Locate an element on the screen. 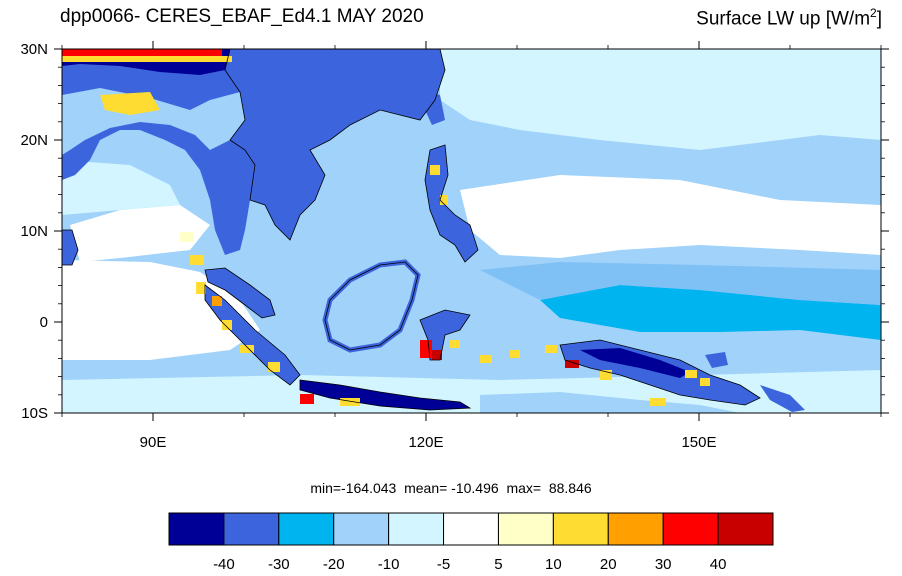 Image resolution: width=902 pixels, height=576 pixels. colorbar-label: 30 is located at coordinates (663, 564).